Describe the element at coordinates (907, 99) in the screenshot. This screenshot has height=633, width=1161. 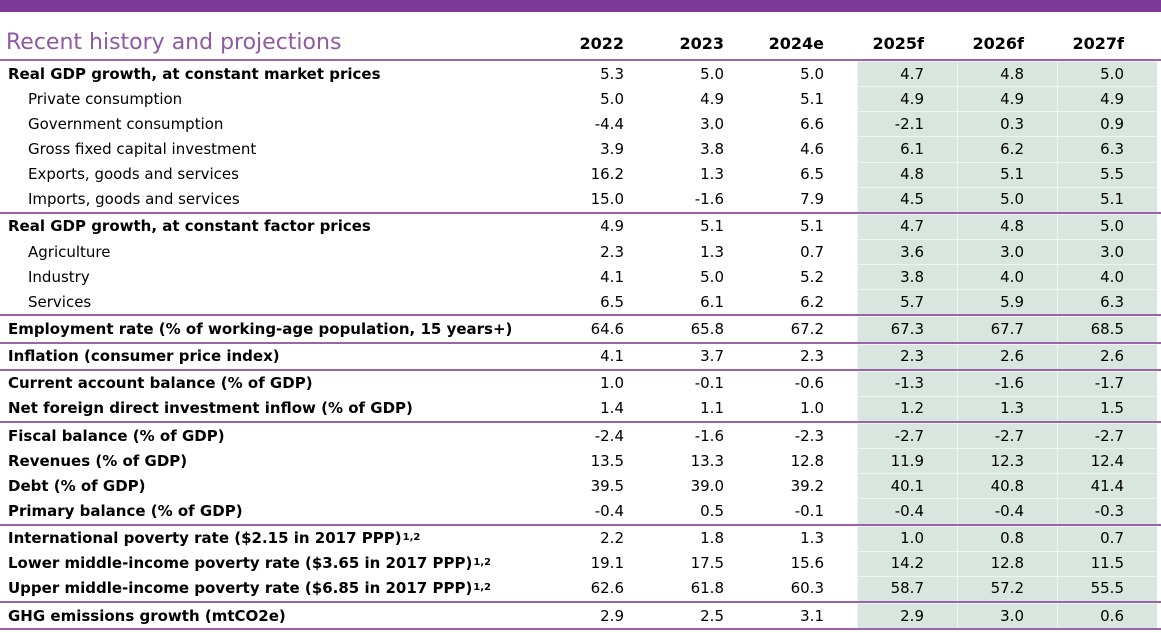
I see `value-cell-2025f: 4.9` at that location.